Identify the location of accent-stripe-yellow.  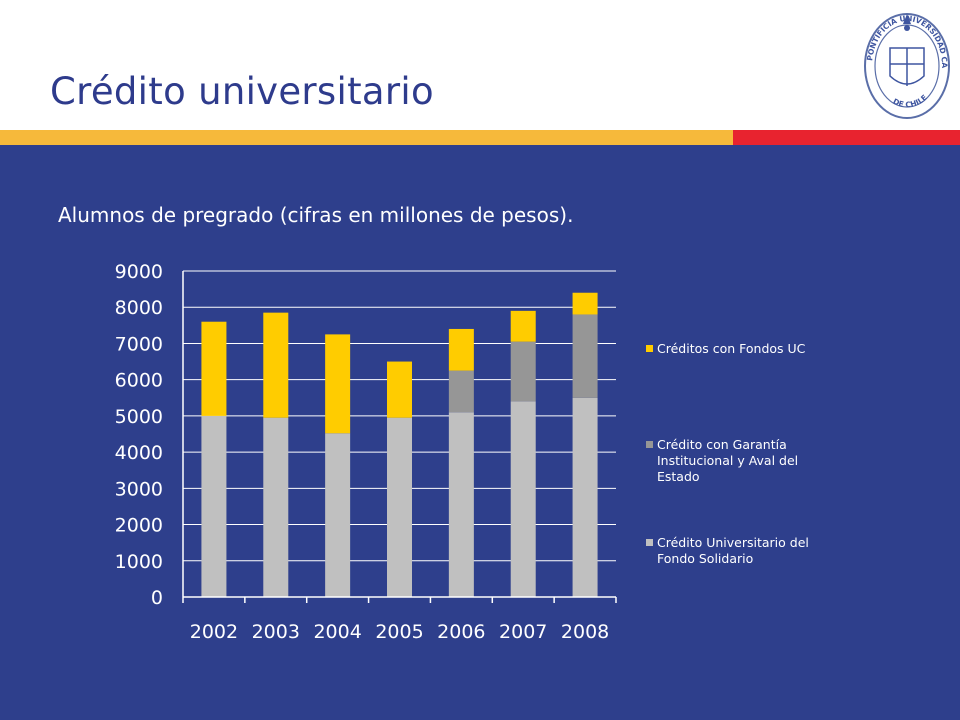
(366, 137).